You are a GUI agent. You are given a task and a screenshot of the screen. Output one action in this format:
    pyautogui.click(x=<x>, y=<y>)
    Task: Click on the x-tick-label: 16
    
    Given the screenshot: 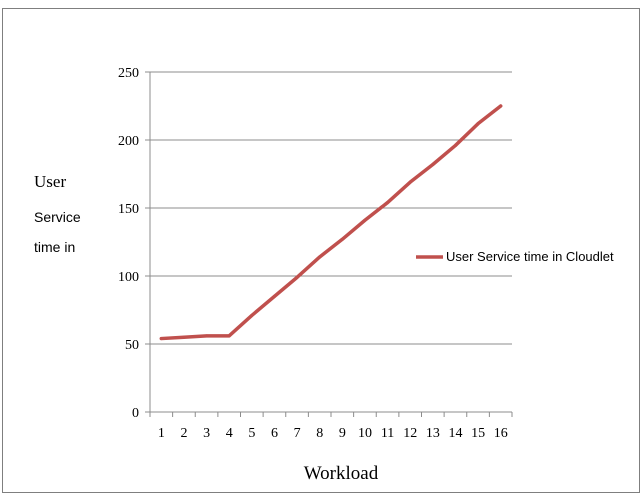 What is the action you would take?
    pyautogui.click(x=501, y=433)
    